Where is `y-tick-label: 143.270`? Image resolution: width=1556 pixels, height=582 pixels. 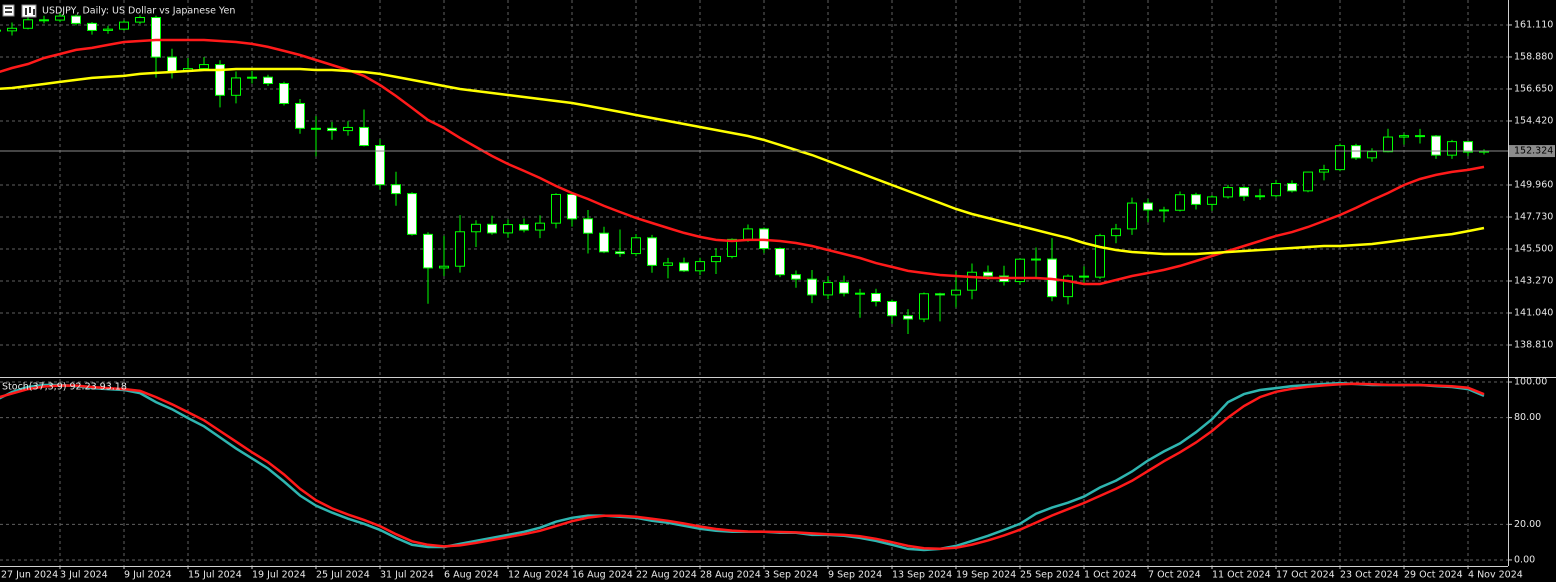 y-tick-label: 143.270 is located at coordinates (1533, 280).